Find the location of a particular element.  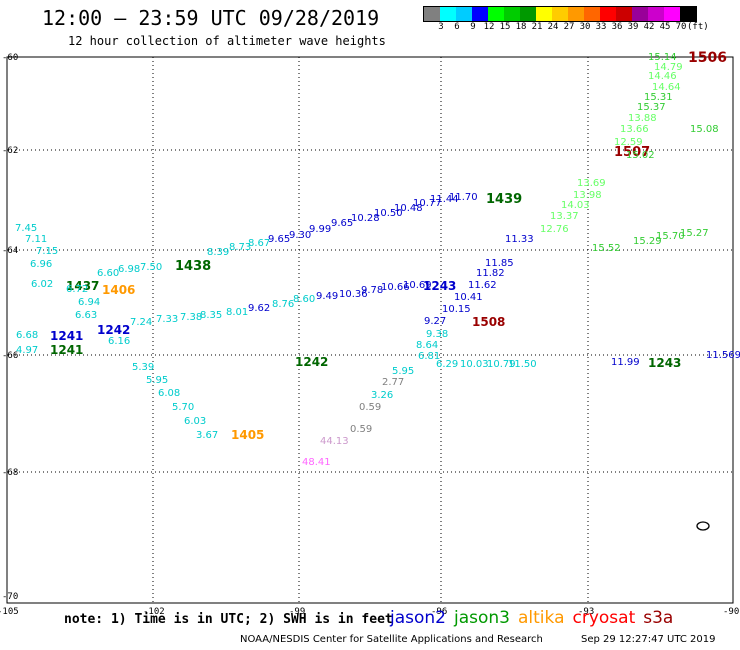

swh-value-label: 6.98 is located at coordinates (129, 269).